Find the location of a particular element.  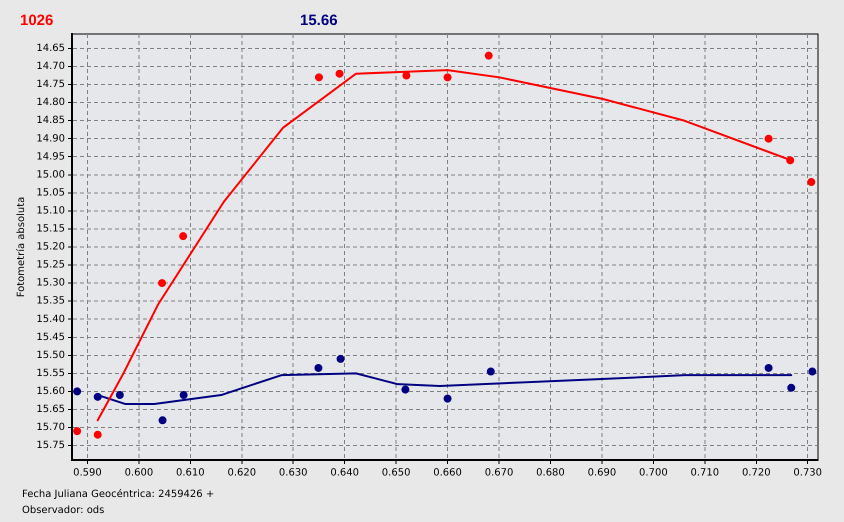

x-tick-label: 0.640 is located at coordinates (344, 473).